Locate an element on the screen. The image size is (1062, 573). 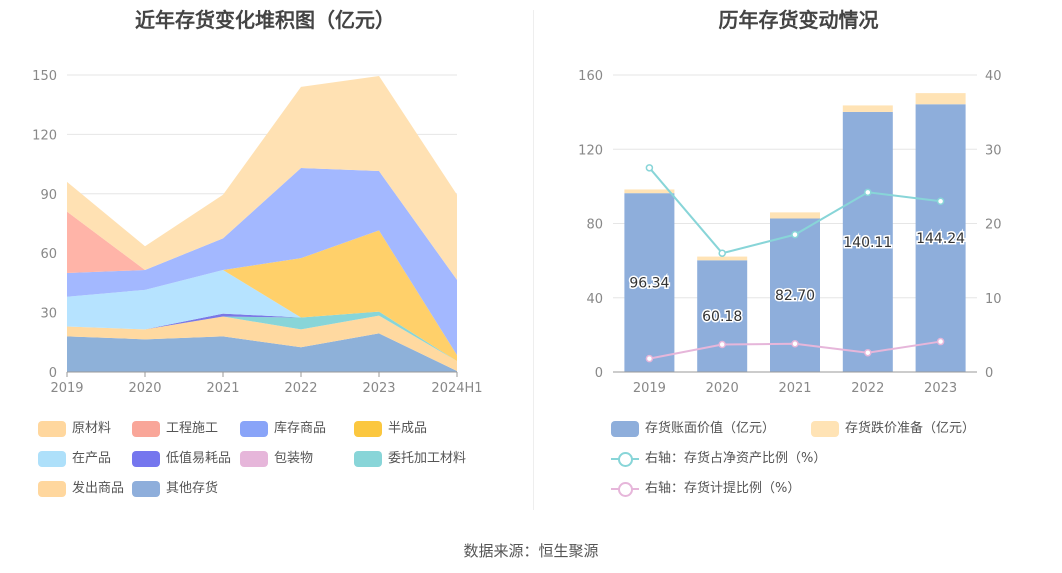
y2-tick-label: 20 is located at coordinates (993, 225).